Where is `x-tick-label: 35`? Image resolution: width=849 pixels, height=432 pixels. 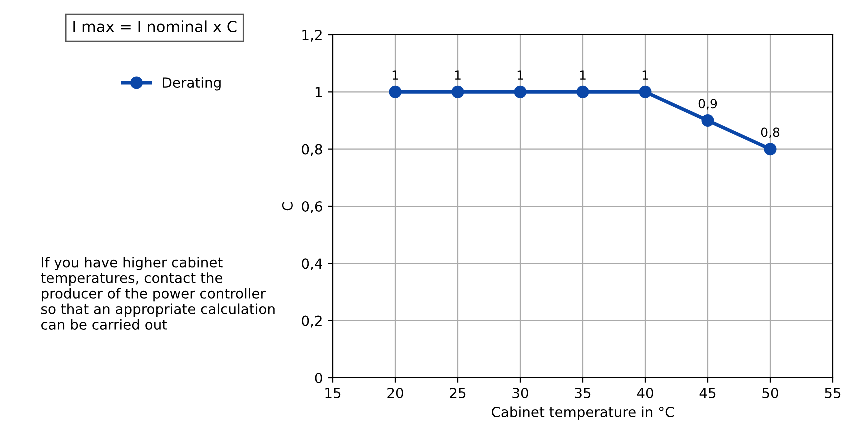 x-tick-label: 35 is located at coordinates (583, 393).